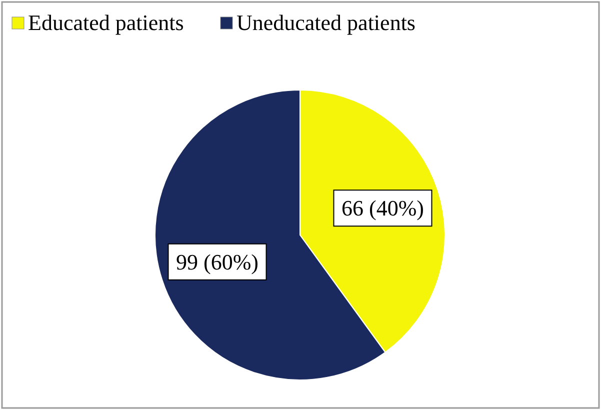  I want to click on data-label: 66 (40%), so click(383, 208).